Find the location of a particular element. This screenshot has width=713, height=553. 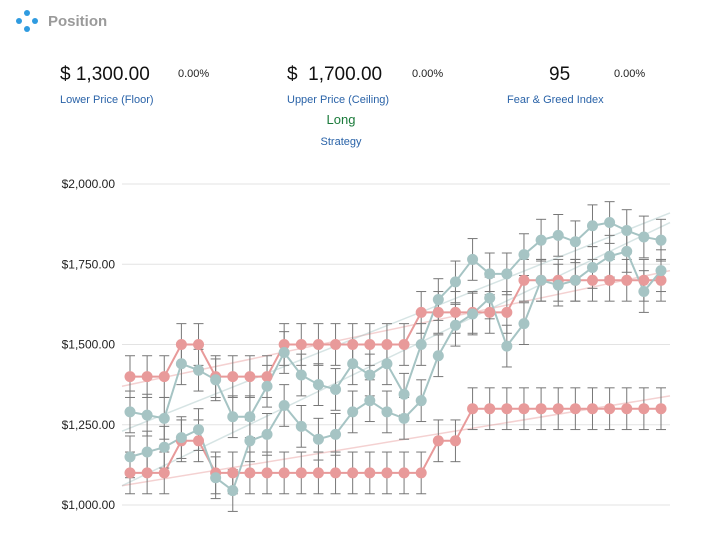

strategy-label: Strategy is located at coordinates (341, 142).